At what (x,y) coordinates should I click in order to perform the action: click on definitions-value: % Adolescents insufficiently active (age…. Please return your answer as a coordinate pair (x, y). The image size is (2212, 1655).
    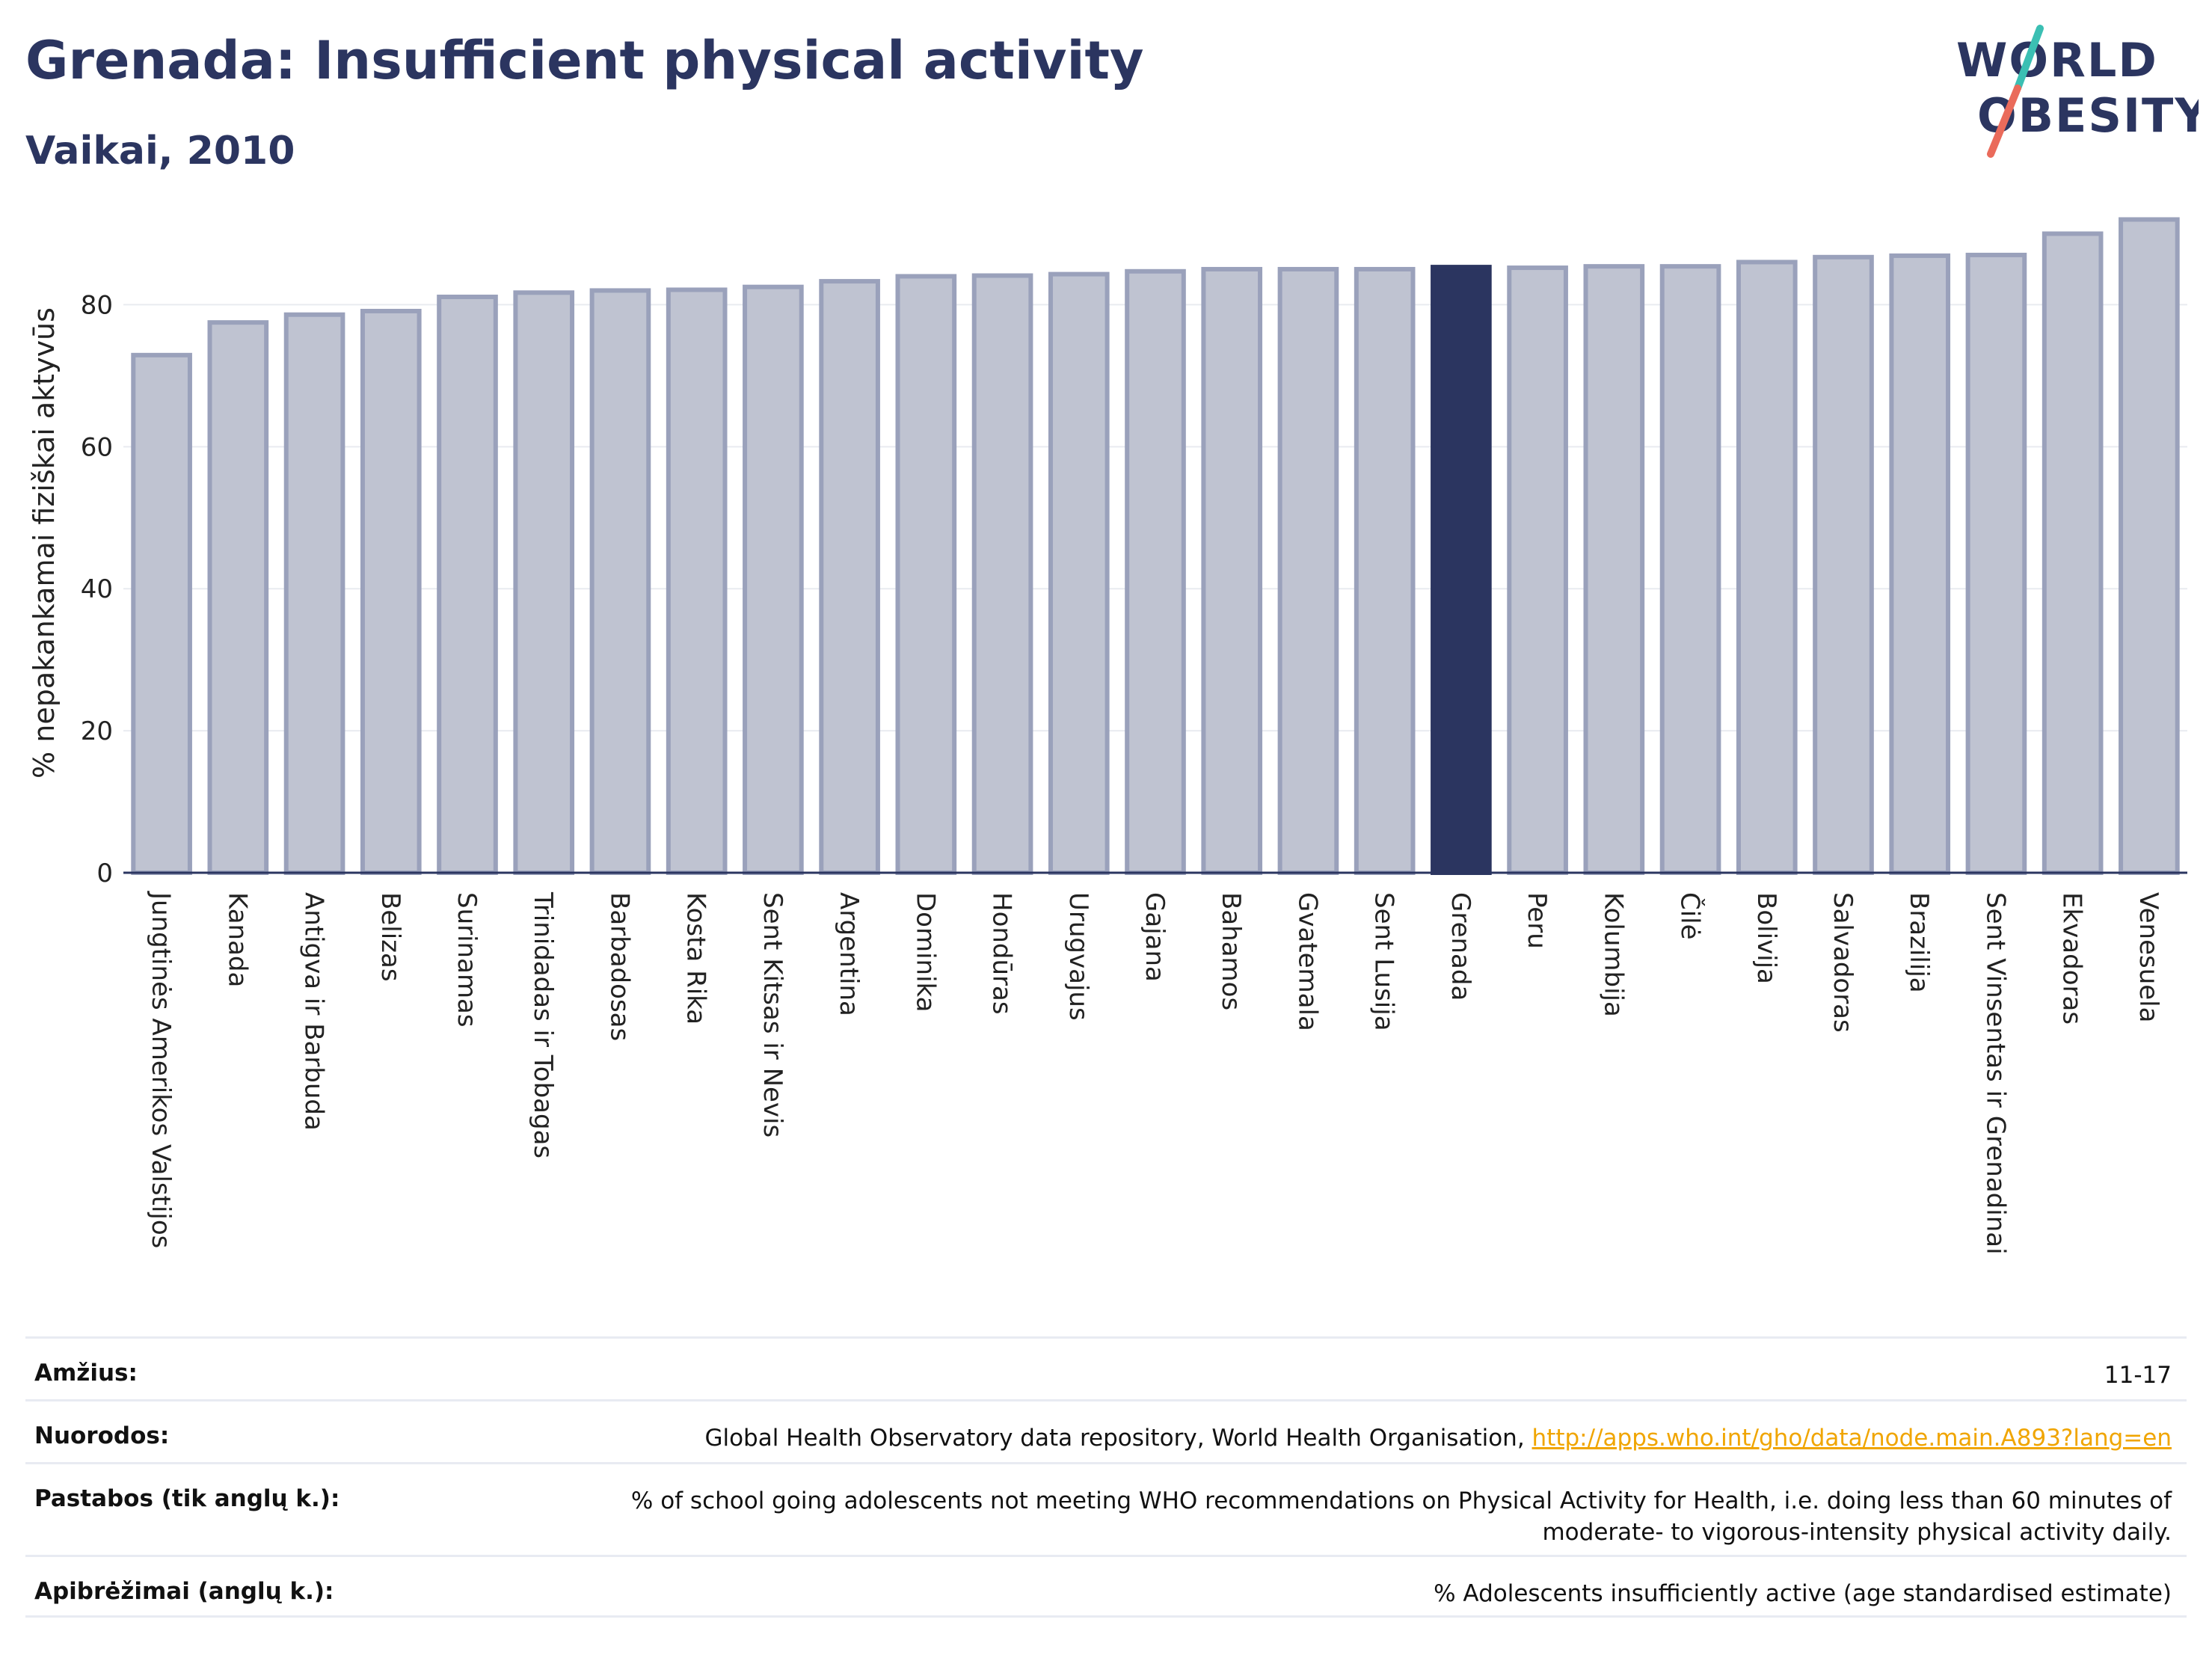
    Looking at the image, I should click on (1803, 1593).